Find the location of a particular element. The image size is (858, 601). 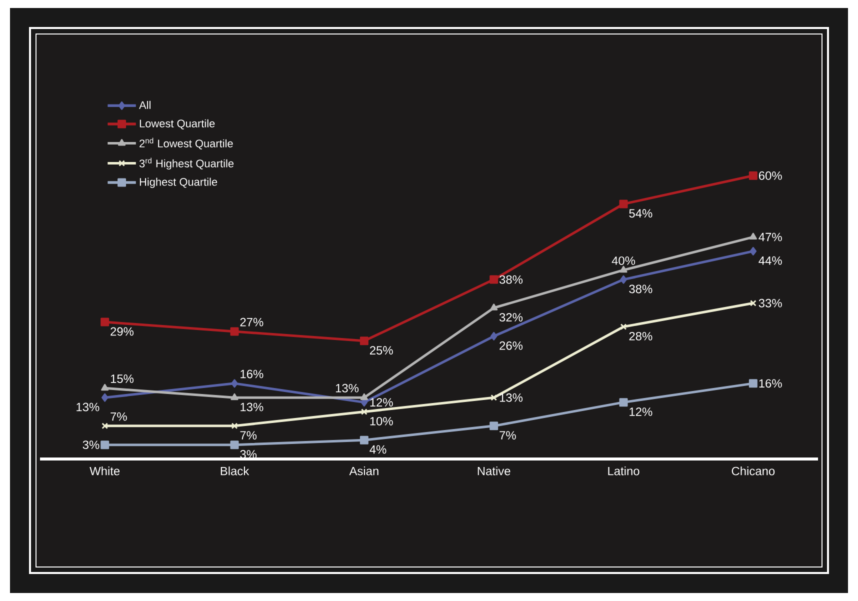

legend-label: All is located at coordinates (144, 104).